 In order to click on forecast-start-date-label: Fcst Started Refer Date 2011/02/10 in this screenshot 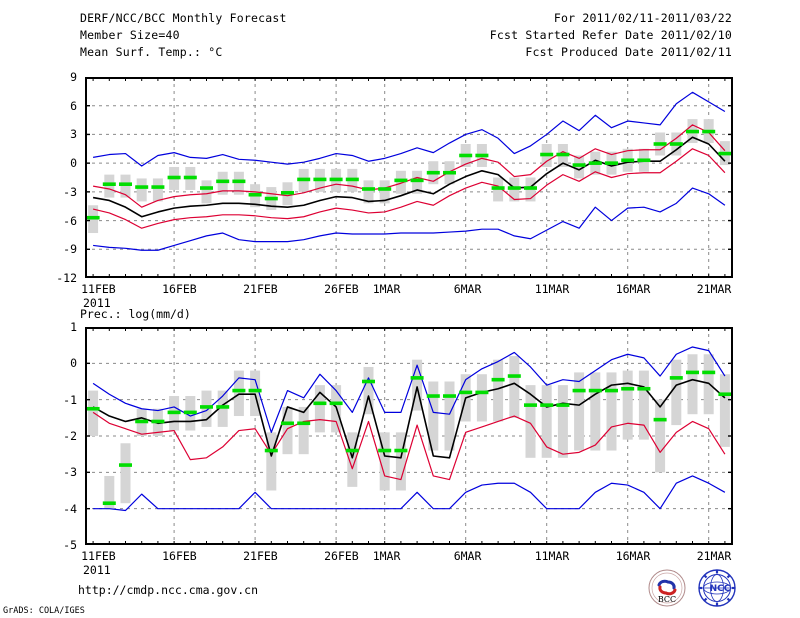, I will do `click(610, 35)`.